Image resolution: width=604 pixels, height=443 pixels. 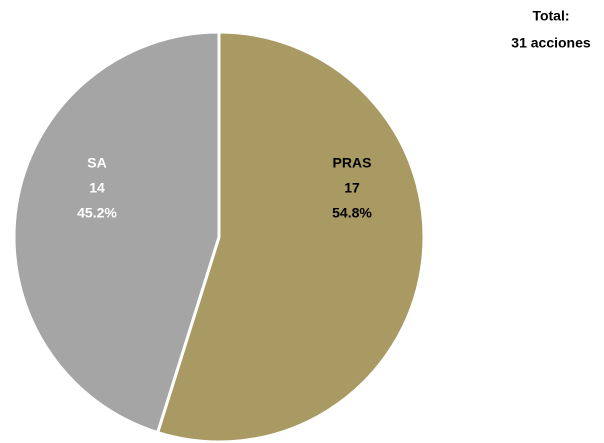 What do you see at coordinates (97, 213) in the screenshot?
I see `slice-percent: 45.2%` at bounding box center [97, 213].